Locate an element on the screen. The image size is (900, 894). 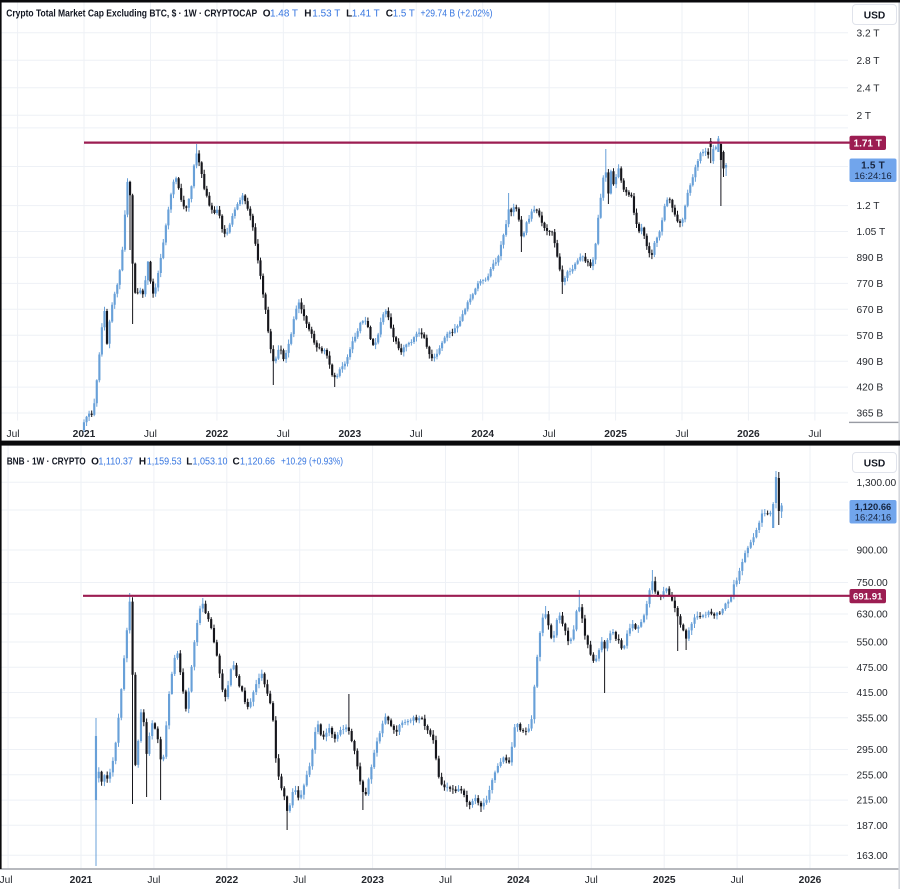
svg-text: 890 B is located at coordinates (870, 258).